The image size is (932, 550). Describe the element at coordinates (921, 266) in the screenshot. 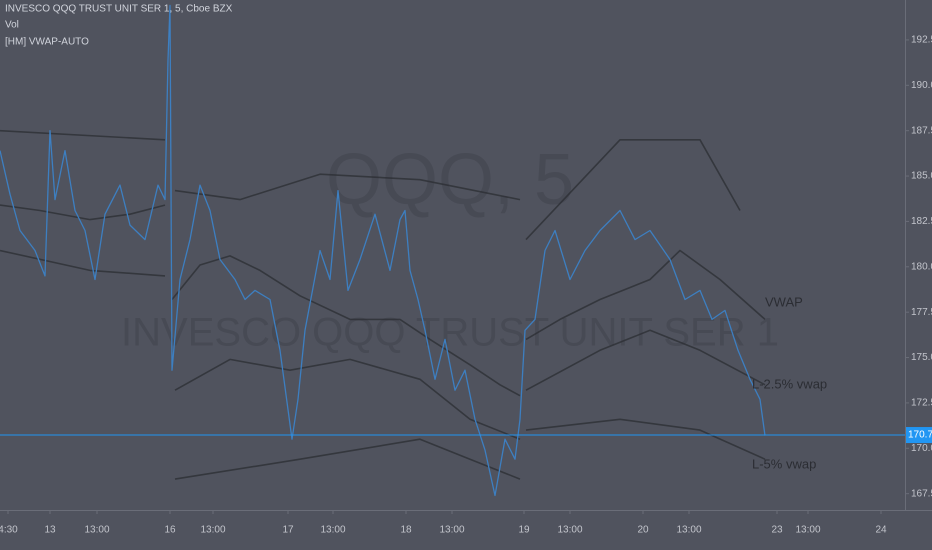

I see `y-tick-label: 180.00` at that location.